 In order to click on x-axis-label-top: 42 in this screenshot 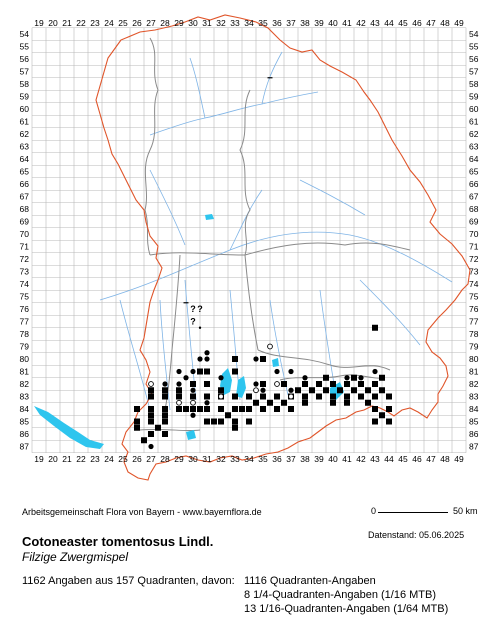, I will do `click(361, 23)`.